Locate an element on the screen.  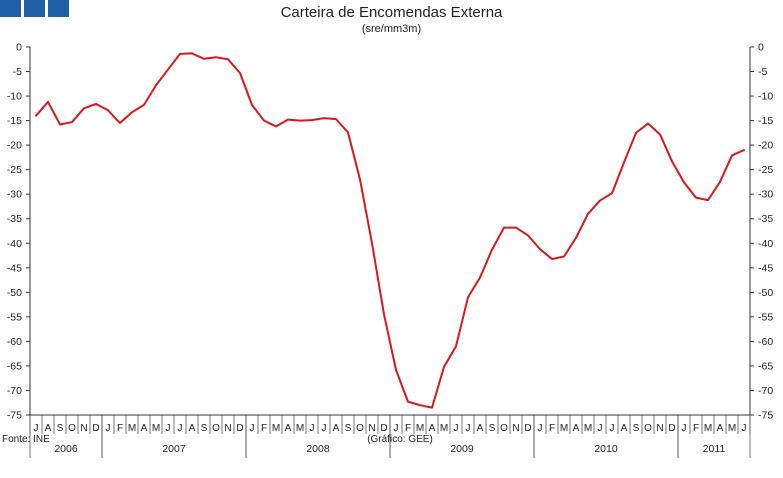
logo is located at coordinates (34, 8).